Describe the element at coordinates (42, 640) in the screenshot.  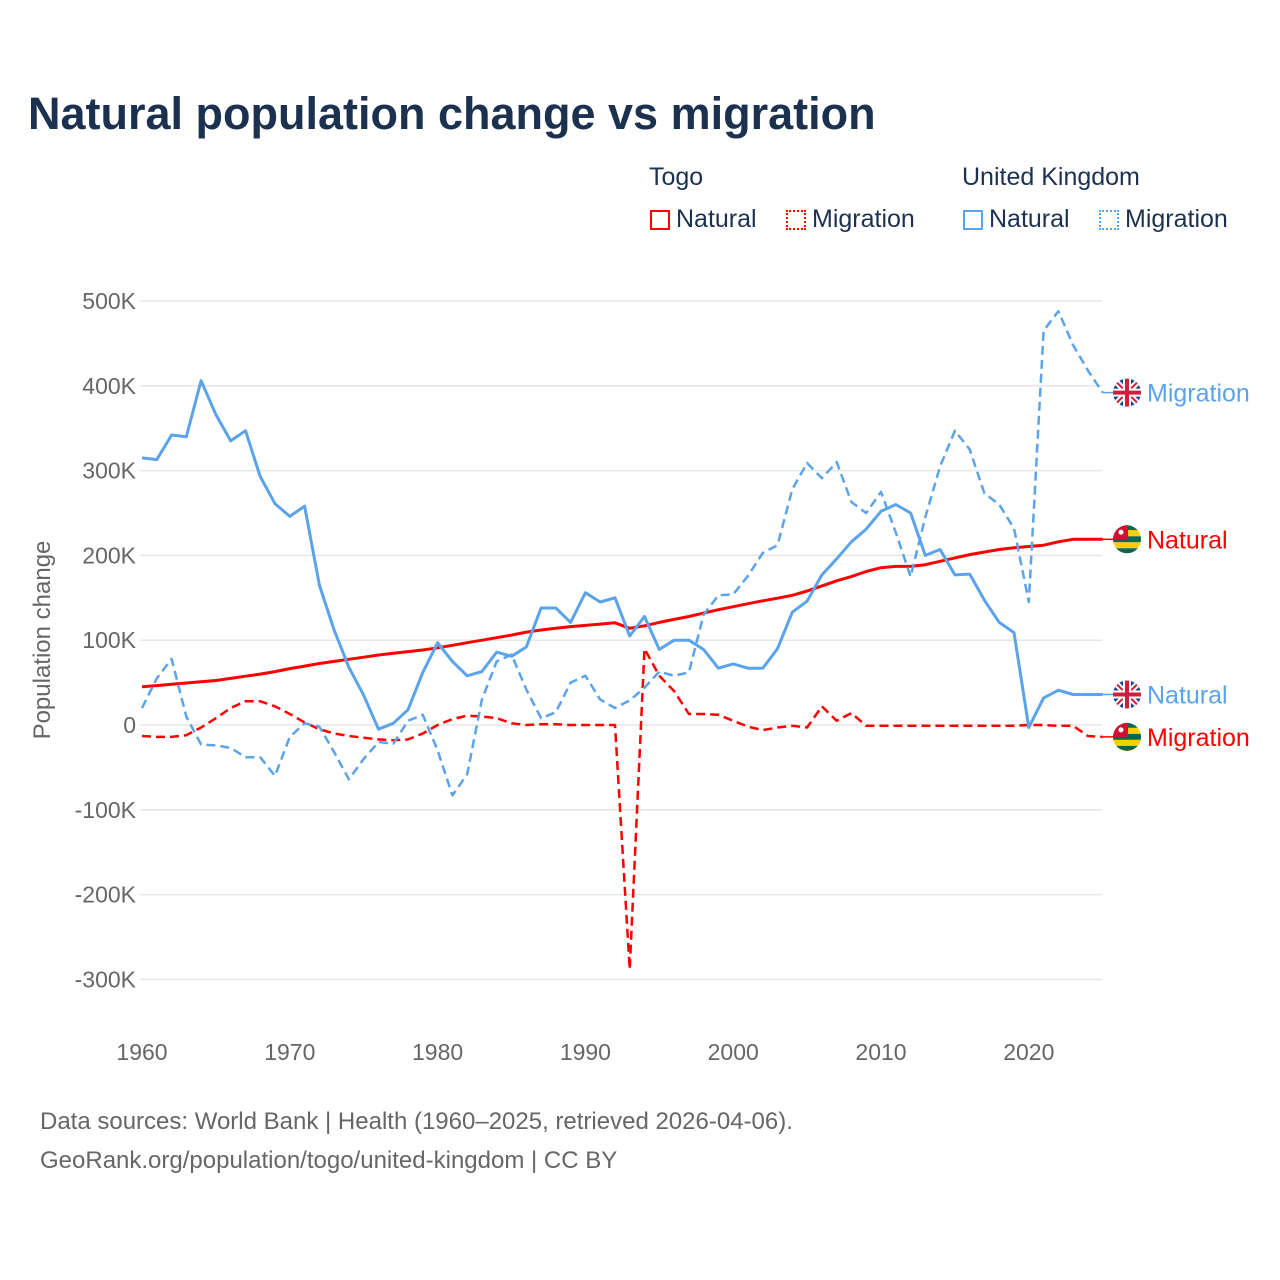
I see `y-axis-label: Population change` at that location.